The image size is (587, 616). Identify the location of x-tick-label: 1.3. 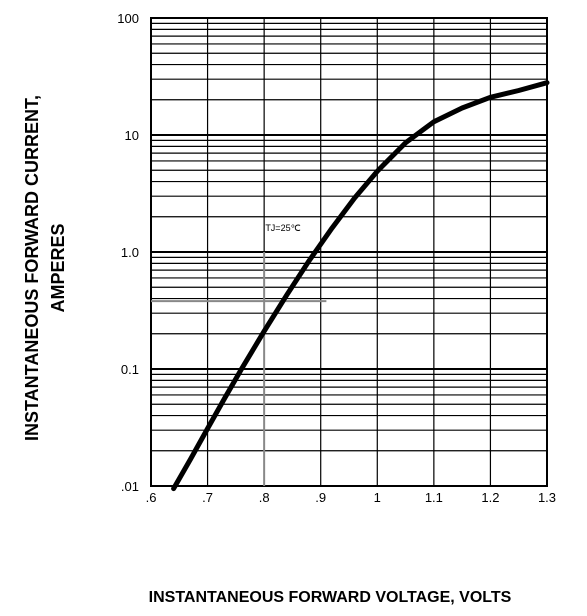
(547, 497).